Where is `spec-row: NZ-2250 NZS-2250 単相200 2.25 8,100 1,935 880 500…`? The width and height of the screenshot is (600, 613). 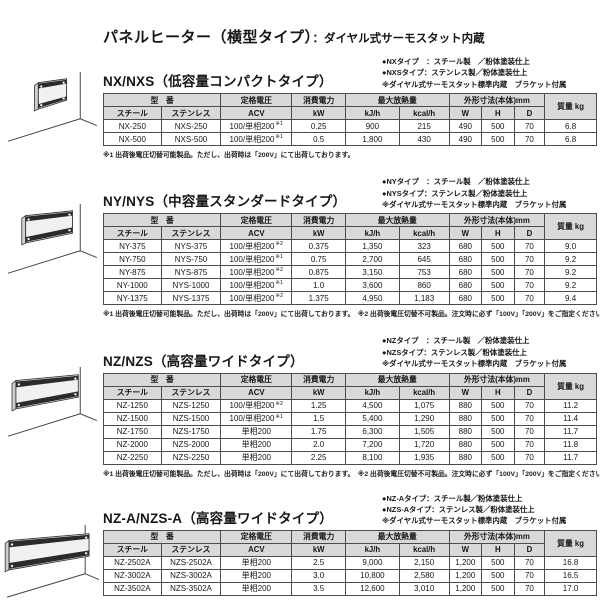
spec-row: NZ-2250 NZS-2250 単相200 2.25 8,100 1,935 880 500… is located at coordinates (350, 457).